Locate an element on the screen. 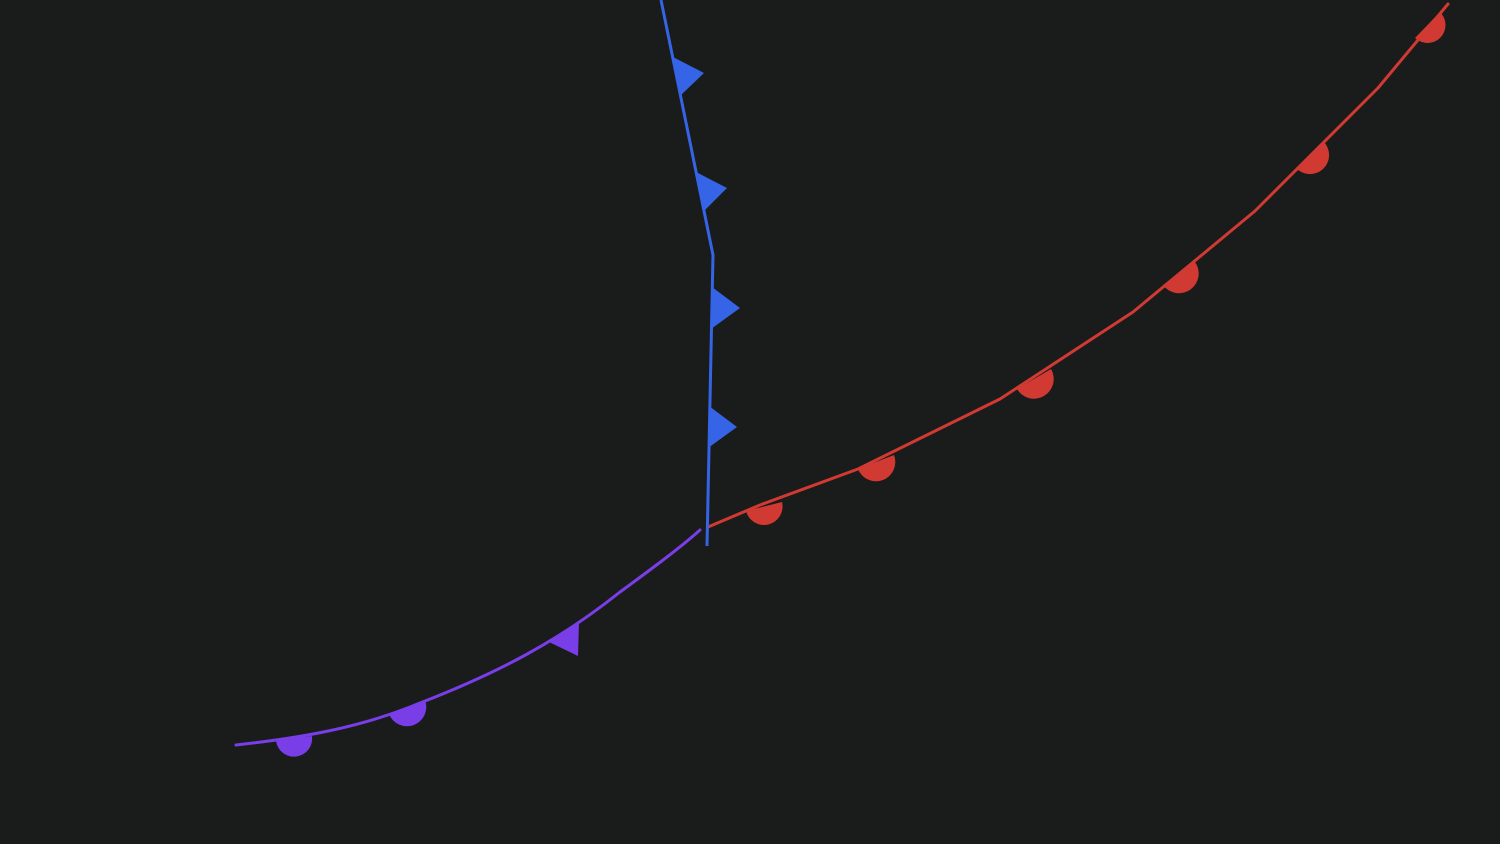 The height and width of the screenshot is (844, 1500). cold-front is located at coordinates (699, 273).